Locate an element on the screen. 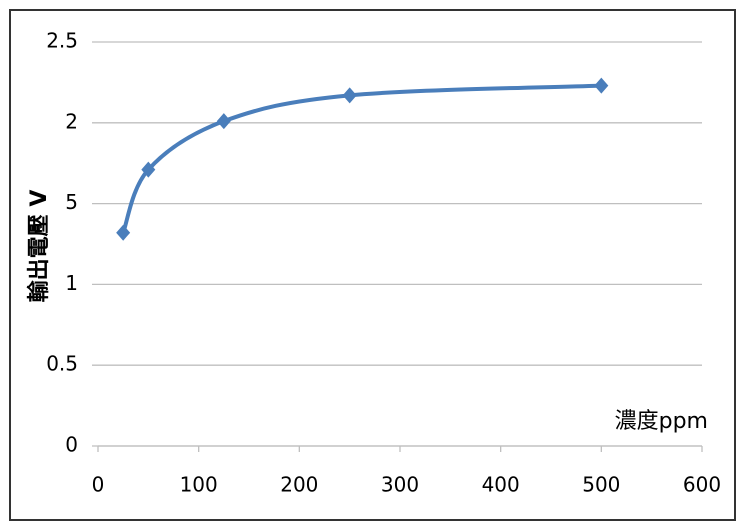  x-tick-label: 200 is located at coordinates (299, 485).